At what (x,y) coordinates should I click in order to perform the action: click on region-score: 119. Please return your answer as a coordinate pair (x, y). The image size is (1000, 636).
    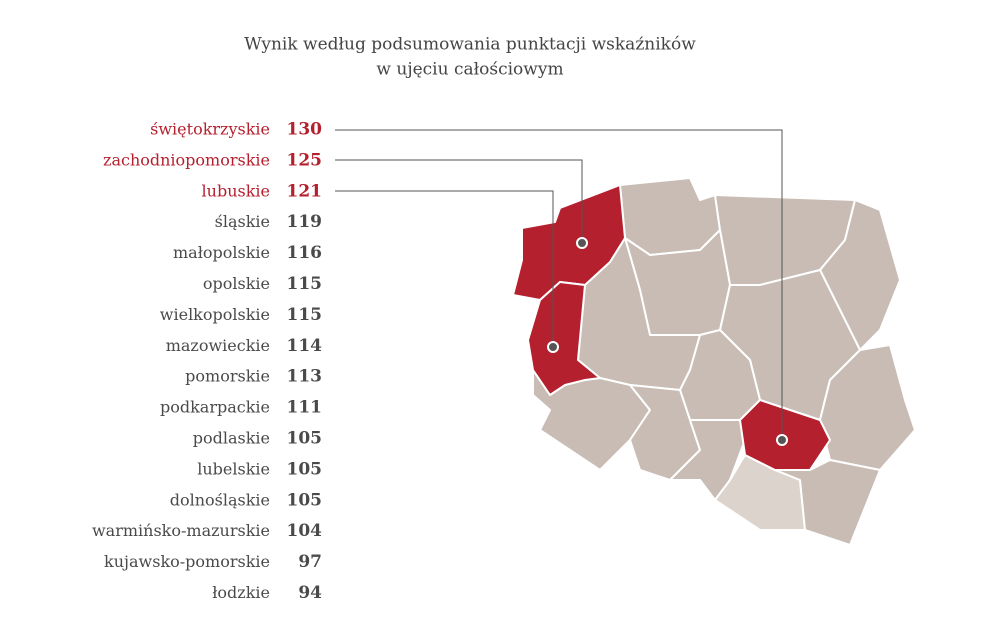
    Looking at the image, I should click on (305, 222).